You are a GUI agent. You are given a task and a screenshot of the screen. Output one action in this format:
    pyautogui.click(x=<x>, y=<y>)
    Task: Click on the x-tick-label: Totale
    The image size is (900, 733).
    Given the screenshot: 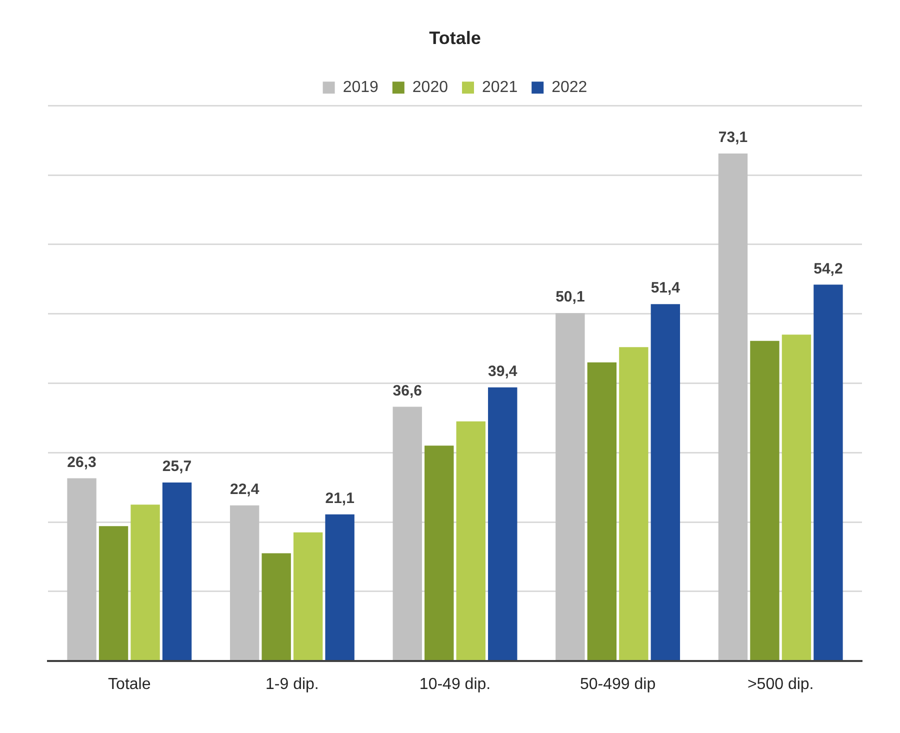 What is the action you would take?
    pyautogui.click(x=129, y=684)
    